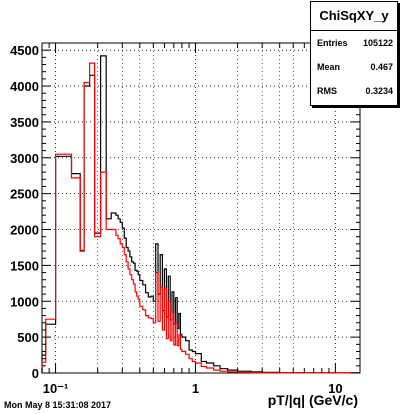 Image resolution: width=400 pixels, height=414 pixels. What do you see at coordinates (24, 158) in the screenshot?
I see `y-tick-label: 3000` at bounding box center [24, 158].